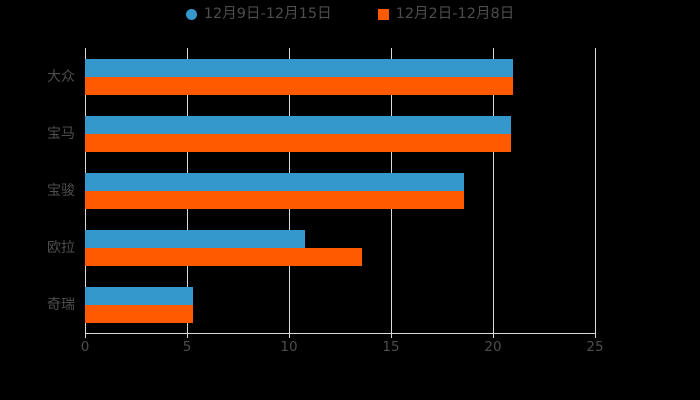 Image resolution: width=700 pixels, height=400 pixels. I want to click on chart-legend: 12月9日-12月15日 12月2日-12月8日, so click(350, 14).